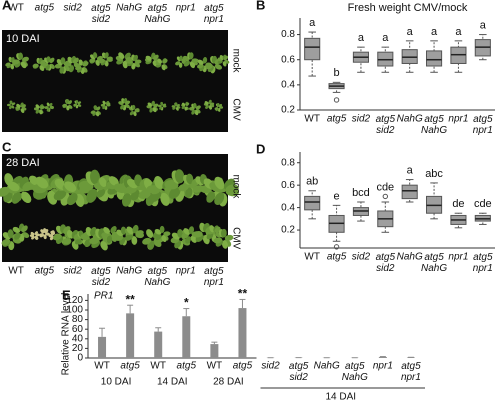  Describe the element at coordinates (7, 6) in the screenshot. I see `panel-letter: A` at that location.